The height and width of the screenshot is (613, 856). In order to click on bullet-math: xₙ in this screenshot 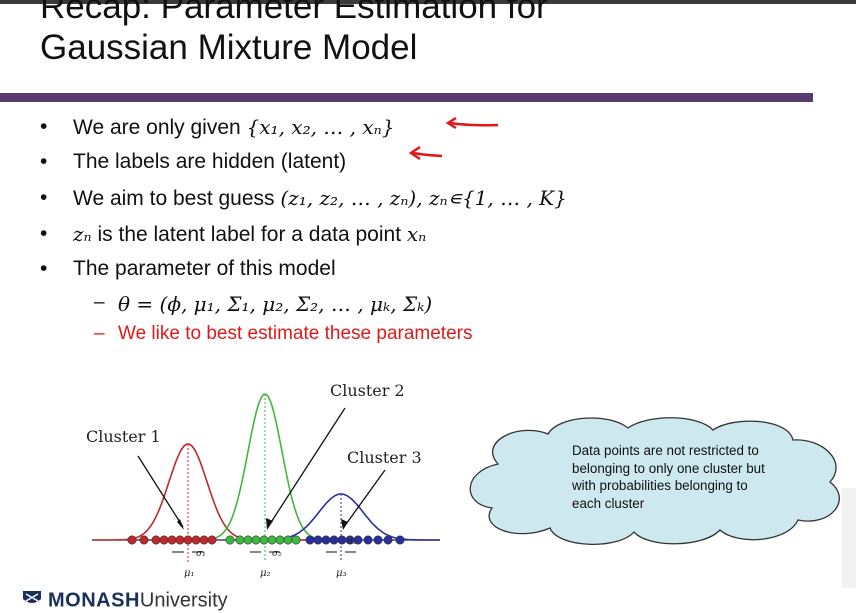, I will do `click(416, 234)`.